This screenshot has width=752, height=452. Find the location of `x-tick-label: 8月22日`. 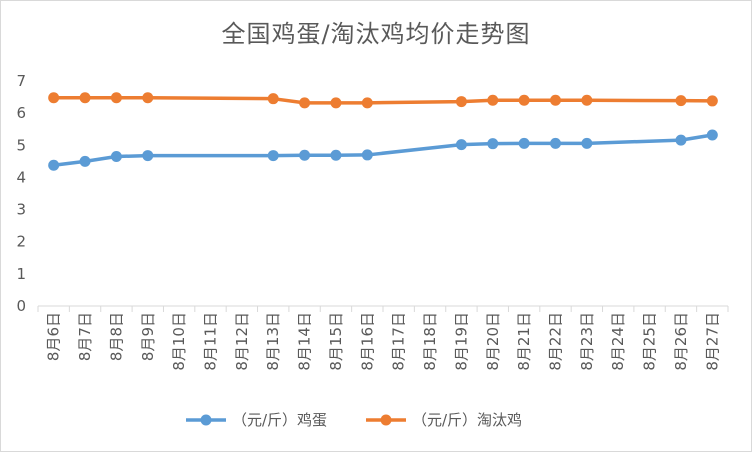

x-tick-label: 8月22日 is located at coordinates (556, 341).